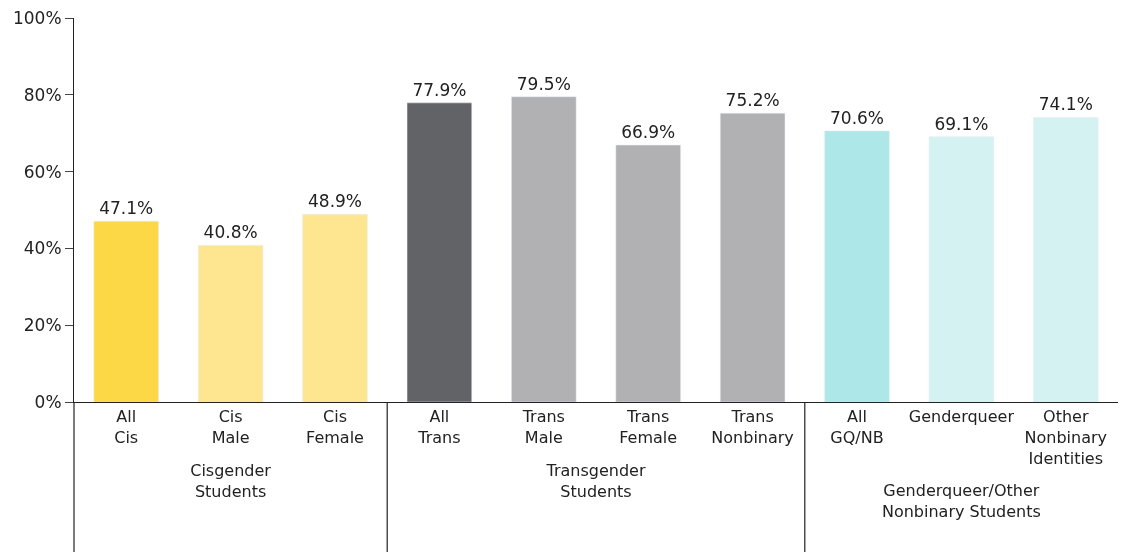 This screenshot has height=552, width=1126. Describe the element at coordinates (439, 427) in the screenshot. I see `x-tick-label: All Trans` at that location.